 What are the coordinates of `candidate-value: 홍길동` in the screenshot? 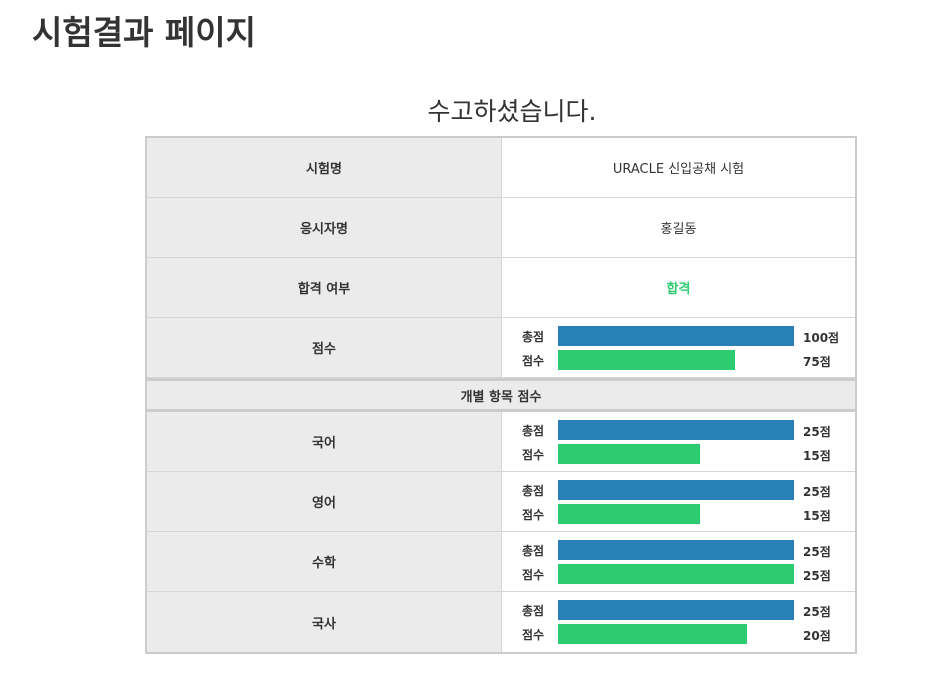 It's located at (678, 229).